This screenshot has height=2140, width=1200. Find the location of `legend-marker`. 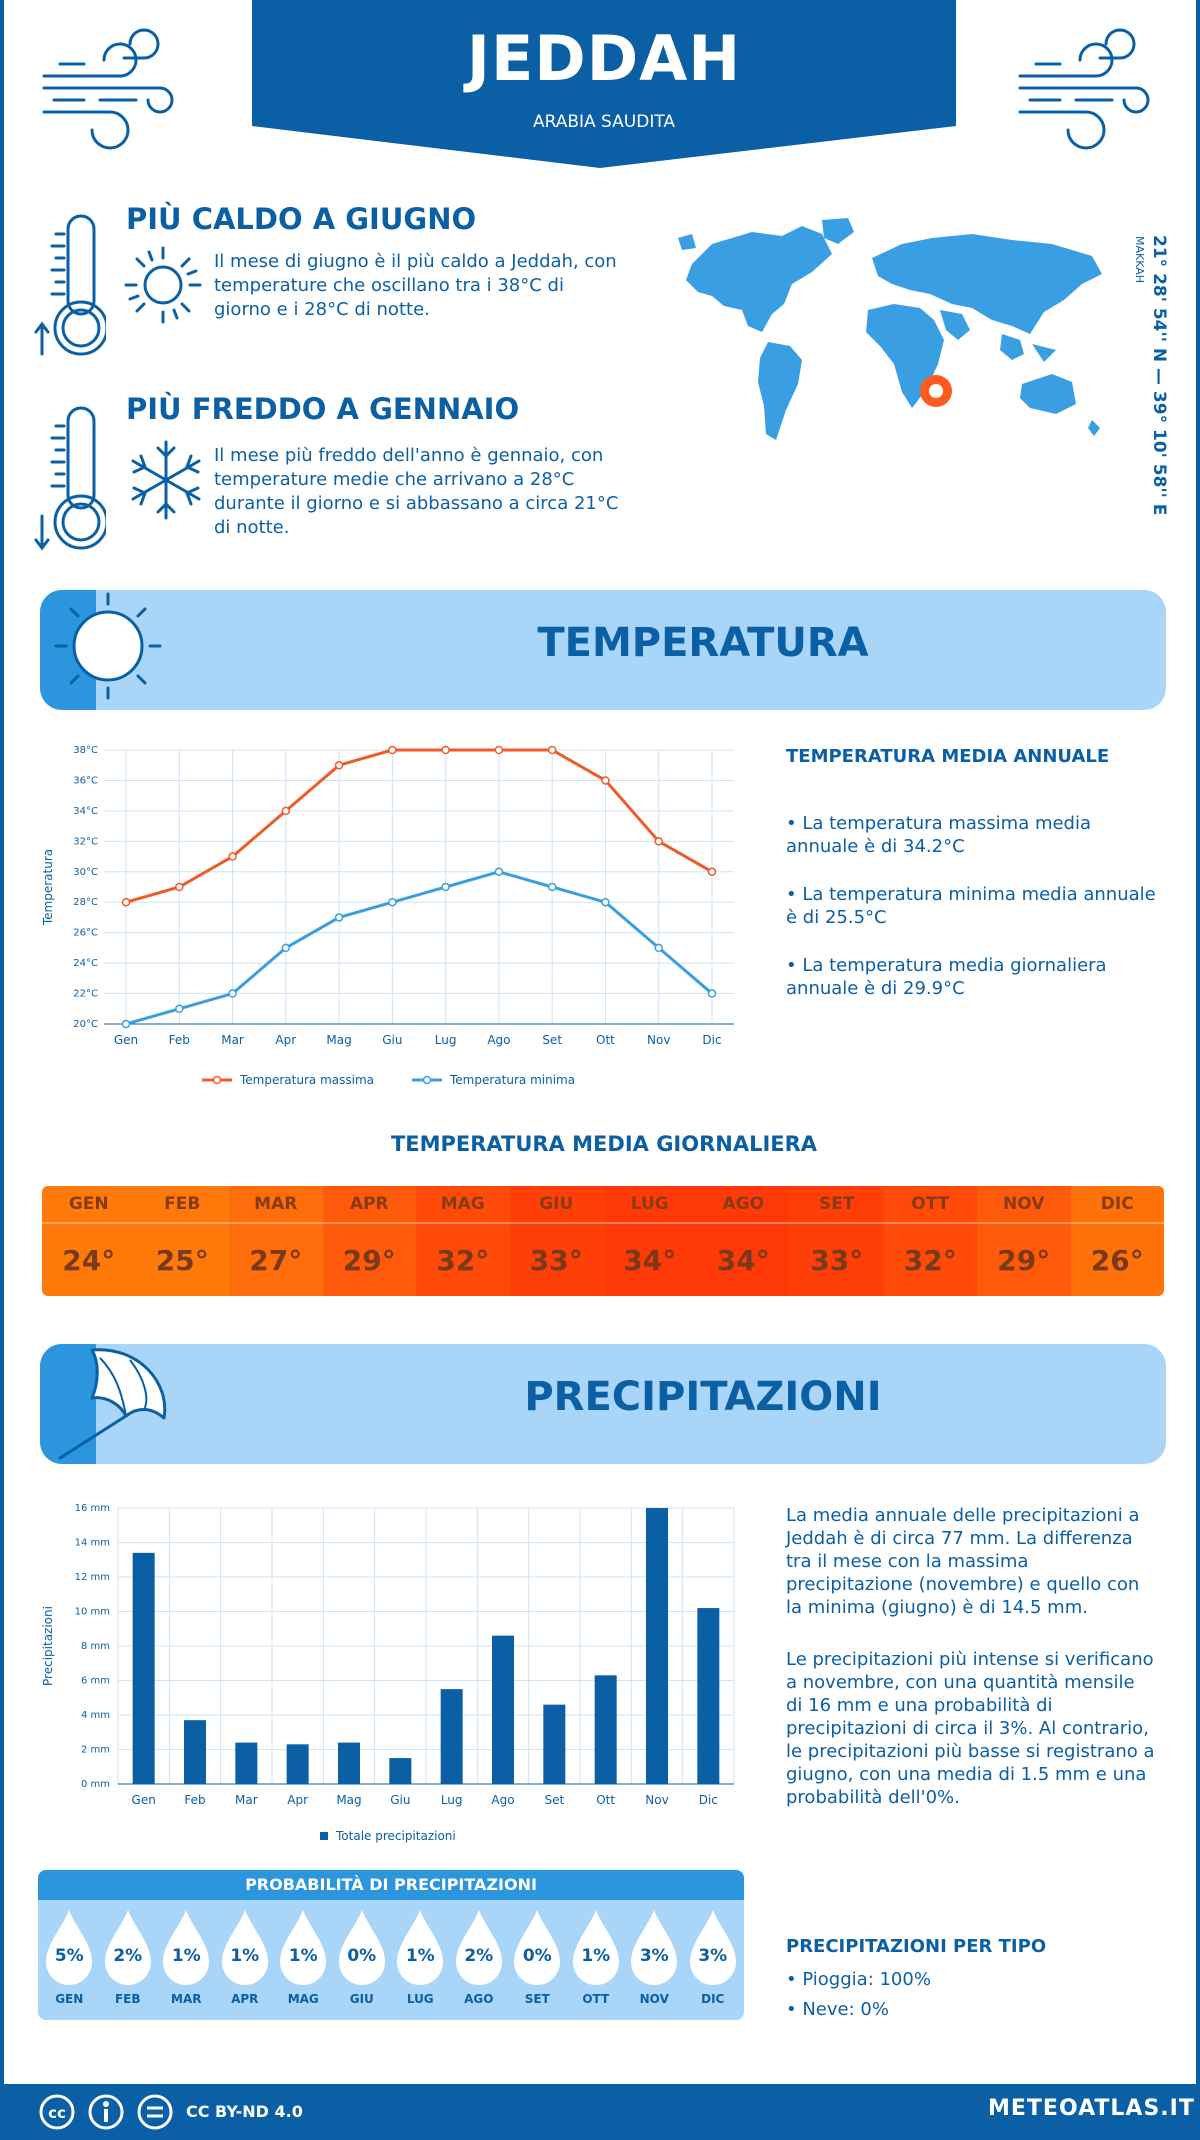

legend-marker is located at coordinates (427, 1080).